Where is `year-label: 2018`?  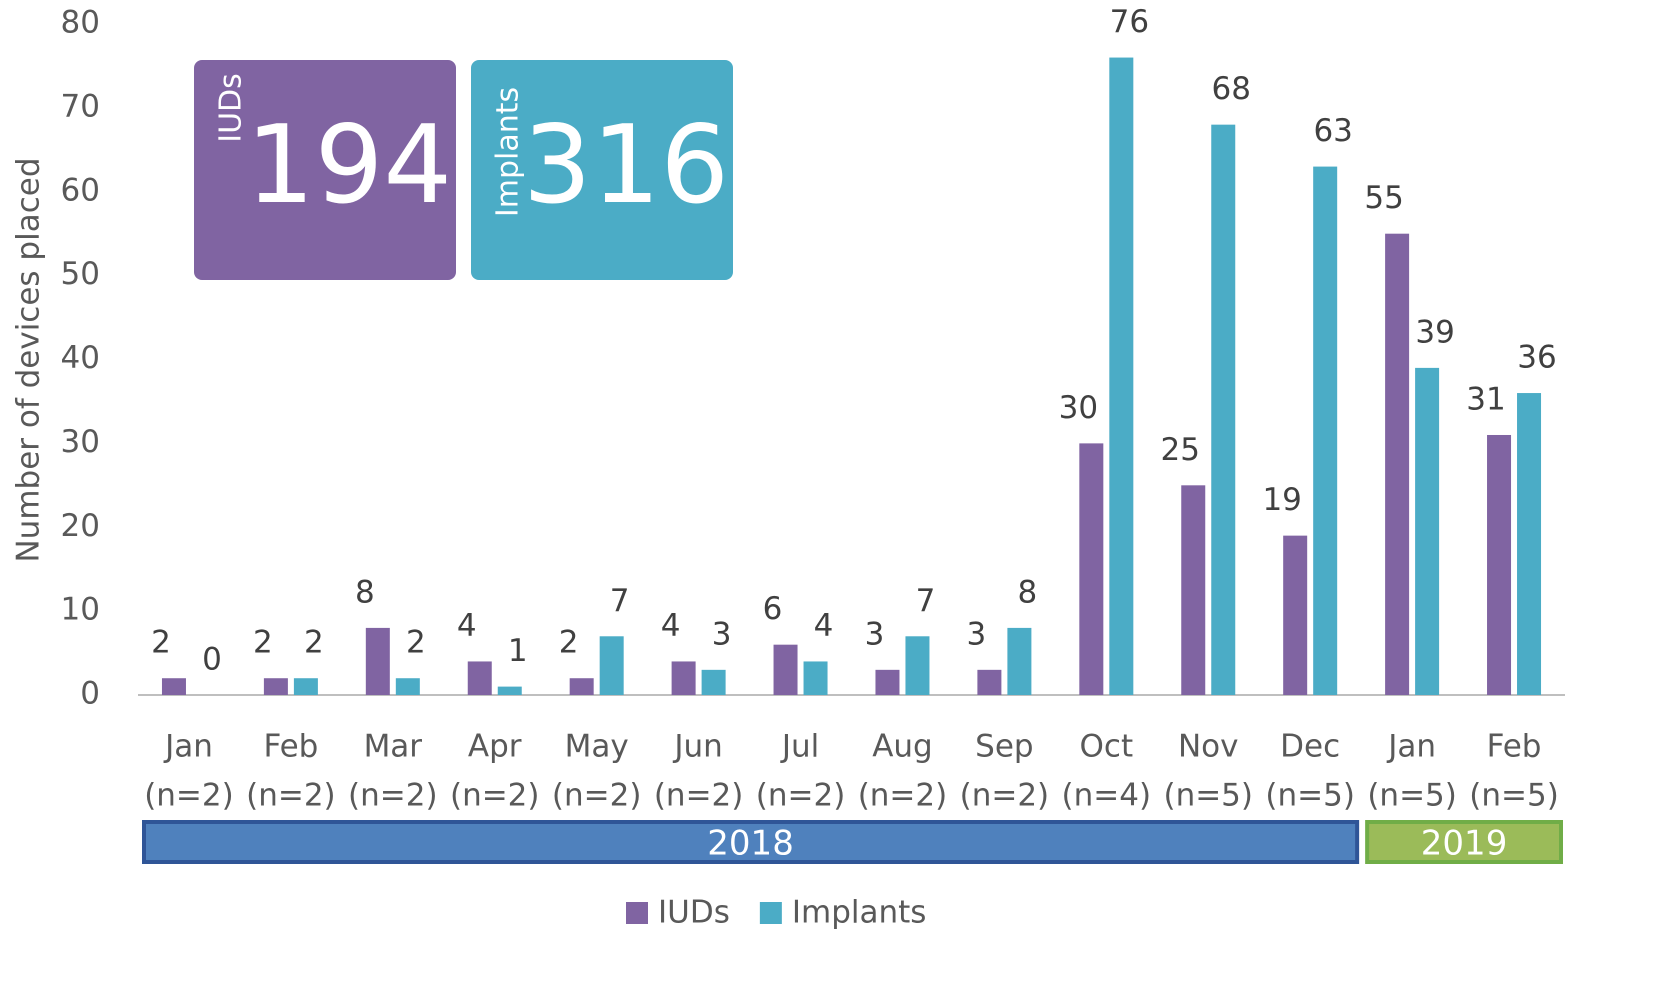
year-label: 2018 is located at coordinates (750, 844).